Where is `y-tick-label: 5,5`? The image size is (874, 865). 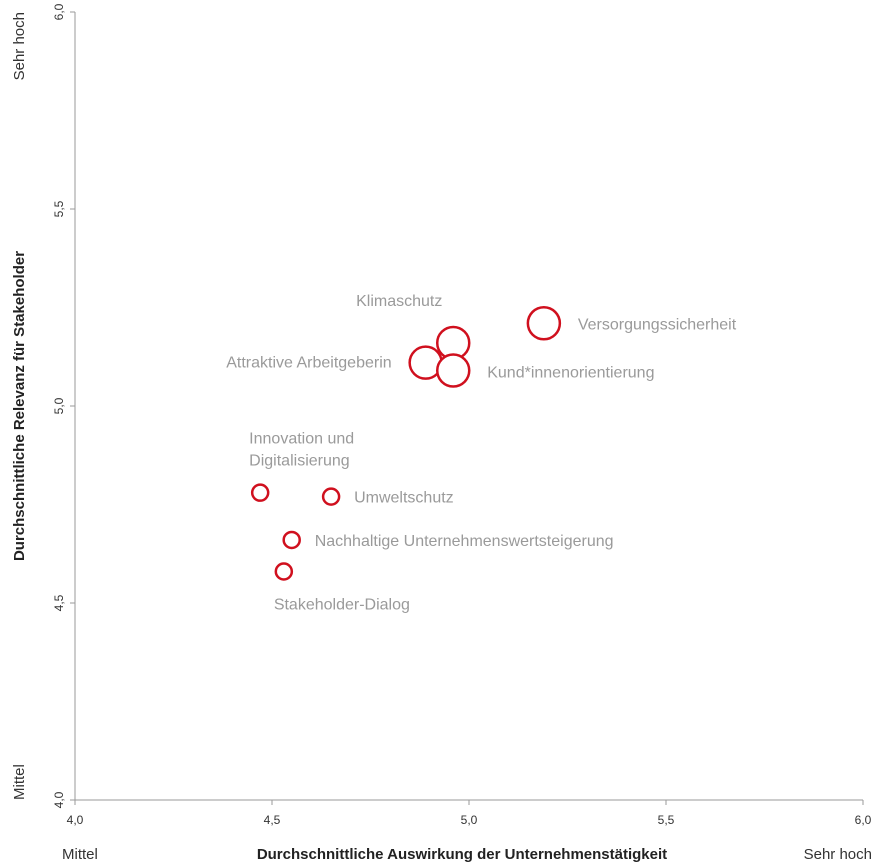
y-tick-label: 5,5 is located at coordinates (59, 208).